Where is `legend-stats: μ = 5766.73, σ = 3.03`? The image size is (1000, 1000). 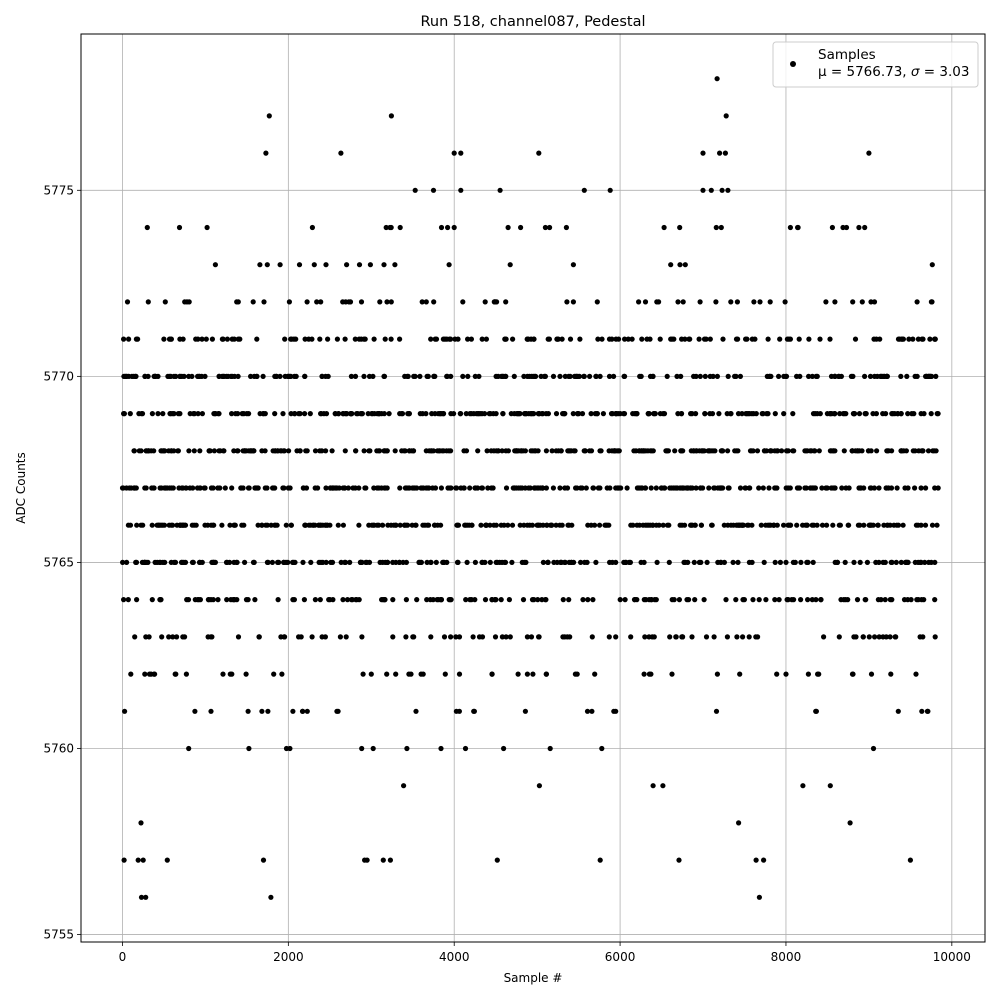 legend-stats: μ = 5766.73, σ = 3.03 is located at coordinates (893, 72).